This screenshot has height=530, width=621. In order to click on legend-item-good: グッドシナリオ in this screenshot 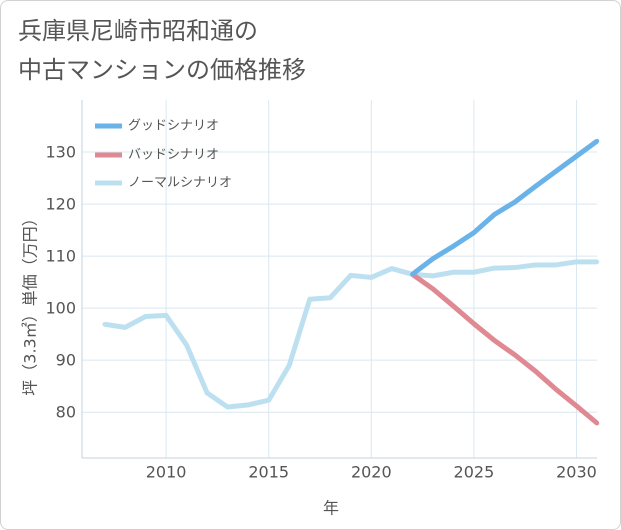, I will do `click(157, 126)`.